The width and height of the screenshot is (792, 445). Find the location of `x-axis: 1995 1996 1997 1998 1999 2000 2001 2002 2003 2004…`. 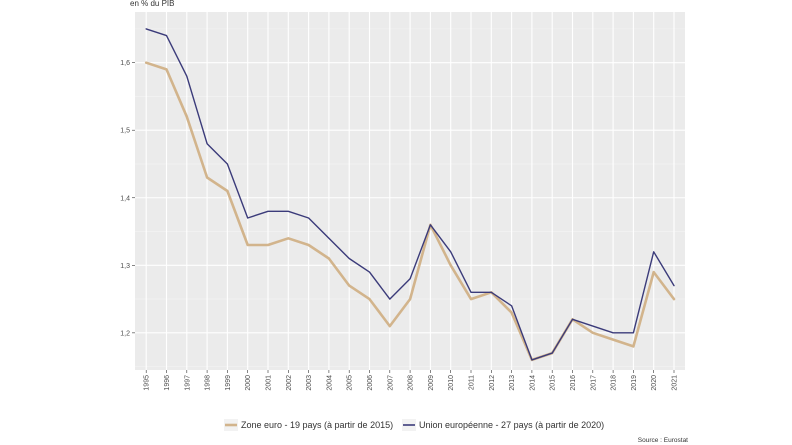

x-axis: 1995 1996 1997 1998 1999 2000 2001 2002 2003 2004… is located at coordinates (411, 380).